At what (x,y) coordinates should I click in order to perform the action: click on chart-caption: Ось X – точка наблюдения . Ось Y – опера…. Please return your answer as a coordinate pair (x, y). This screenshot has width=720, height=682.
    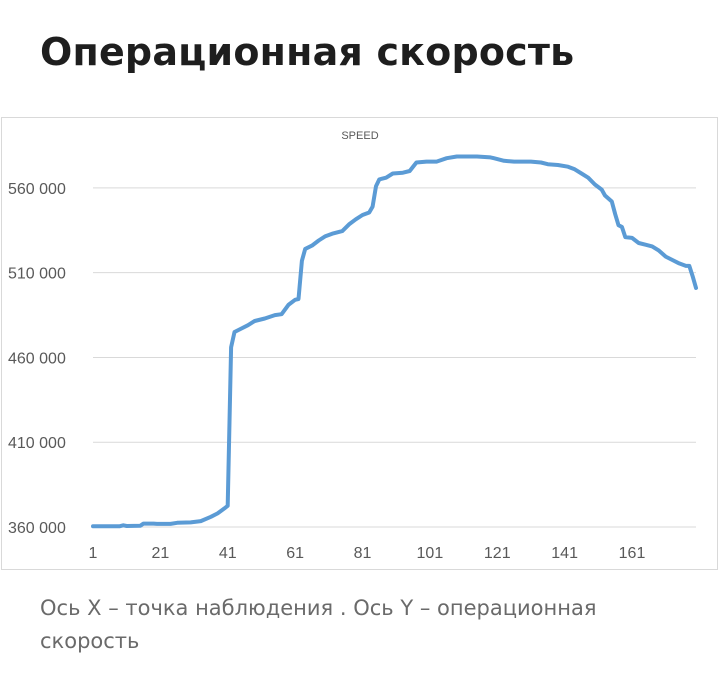
    Looking at the image, I should click on (318, 624).